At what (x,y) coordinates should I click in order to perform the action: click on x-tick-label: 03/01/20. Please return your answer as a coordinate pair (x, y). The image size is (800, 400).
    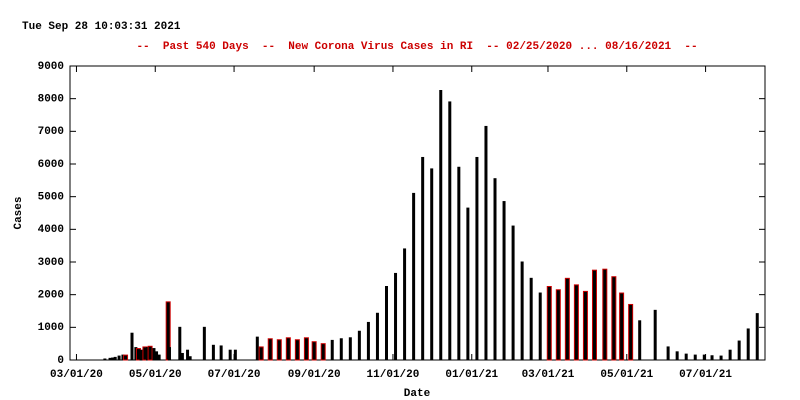
    Looking at the image, I should click on (76, 375).